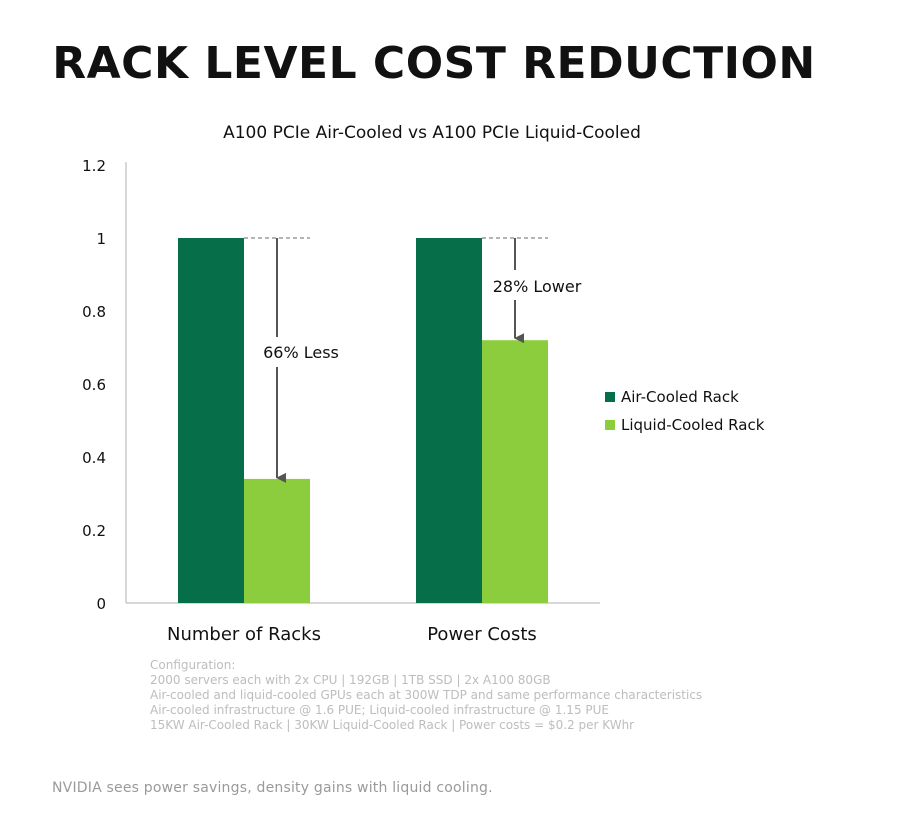  Describe the element at coordinates (94, 458) in the screenshot. I see `y-tick-label: 0.4` at that location.